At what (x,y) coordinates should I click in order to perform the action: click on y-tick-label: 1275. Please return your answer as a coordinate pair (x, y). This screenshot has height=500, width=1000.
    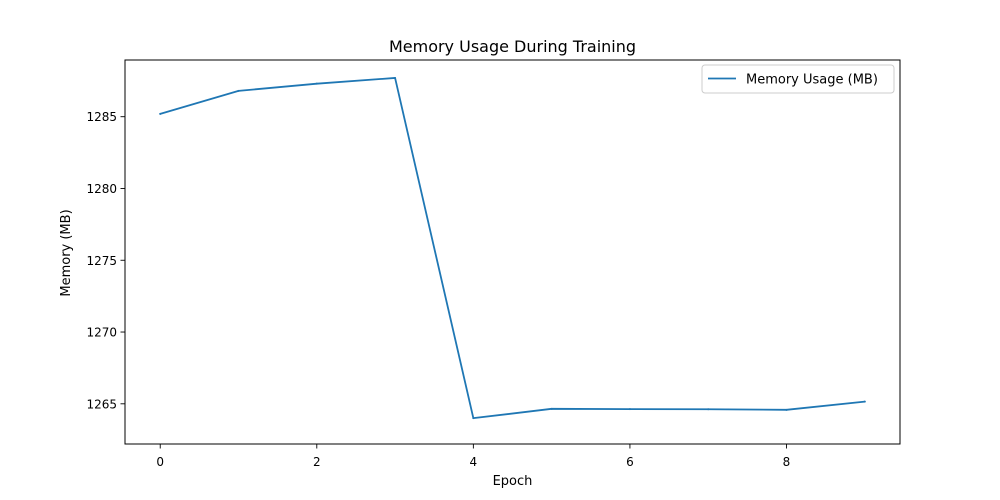
    Looking at the image, I should click on (101, 261).